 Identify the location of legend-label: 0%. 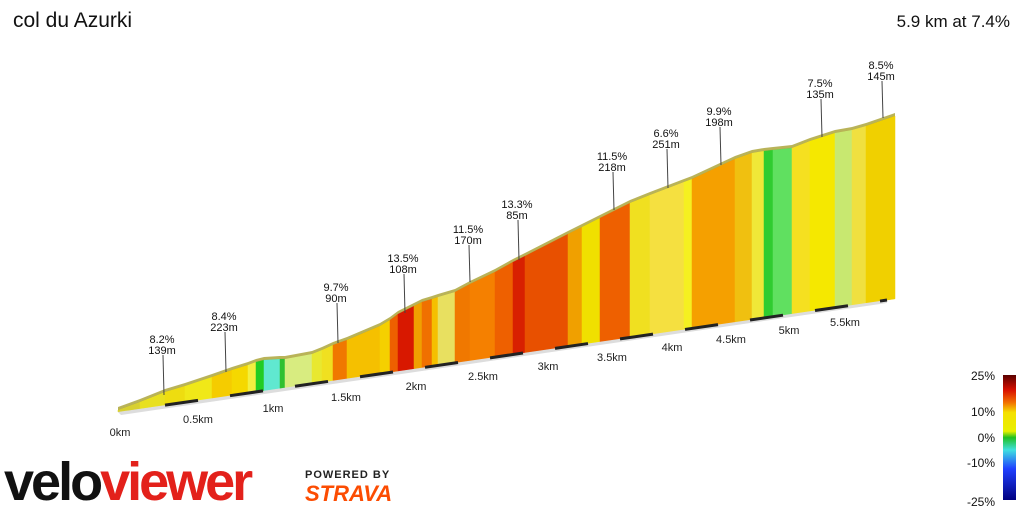
(987, 438).